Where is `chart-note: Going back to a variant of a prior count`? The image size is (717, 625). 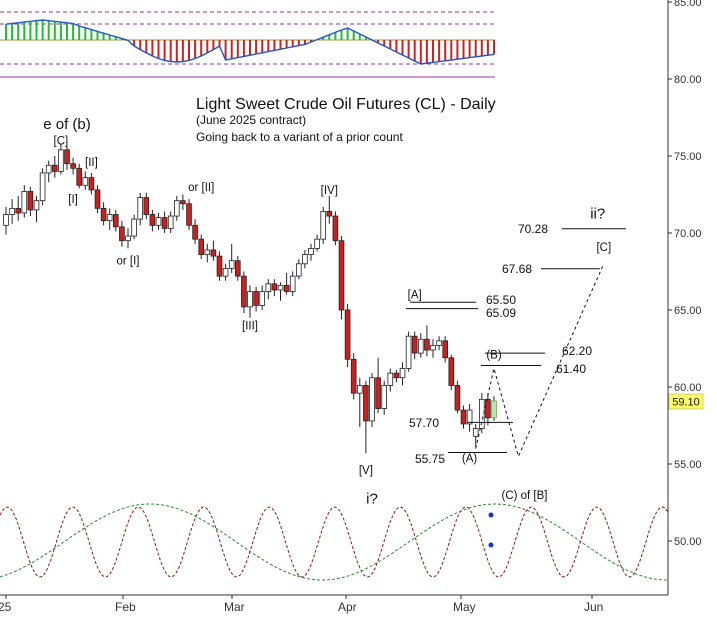 chart-note: Going back to a variant of a prior count is located at coordinates (299, 137).